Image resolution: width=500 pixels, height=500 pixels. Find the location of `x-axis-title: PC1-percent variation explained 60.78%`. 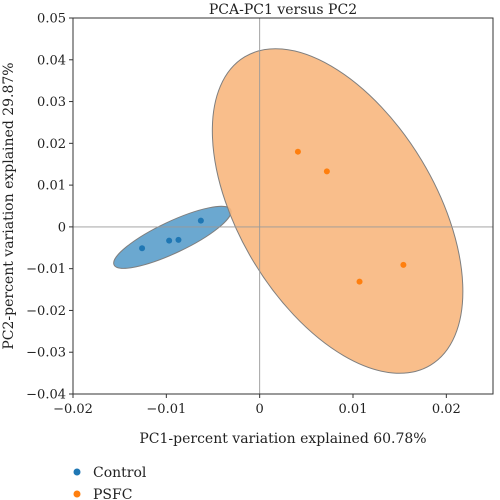

x-axis-title: PC1-percent variation explained 60.78% is located at coordinates (282, 439).